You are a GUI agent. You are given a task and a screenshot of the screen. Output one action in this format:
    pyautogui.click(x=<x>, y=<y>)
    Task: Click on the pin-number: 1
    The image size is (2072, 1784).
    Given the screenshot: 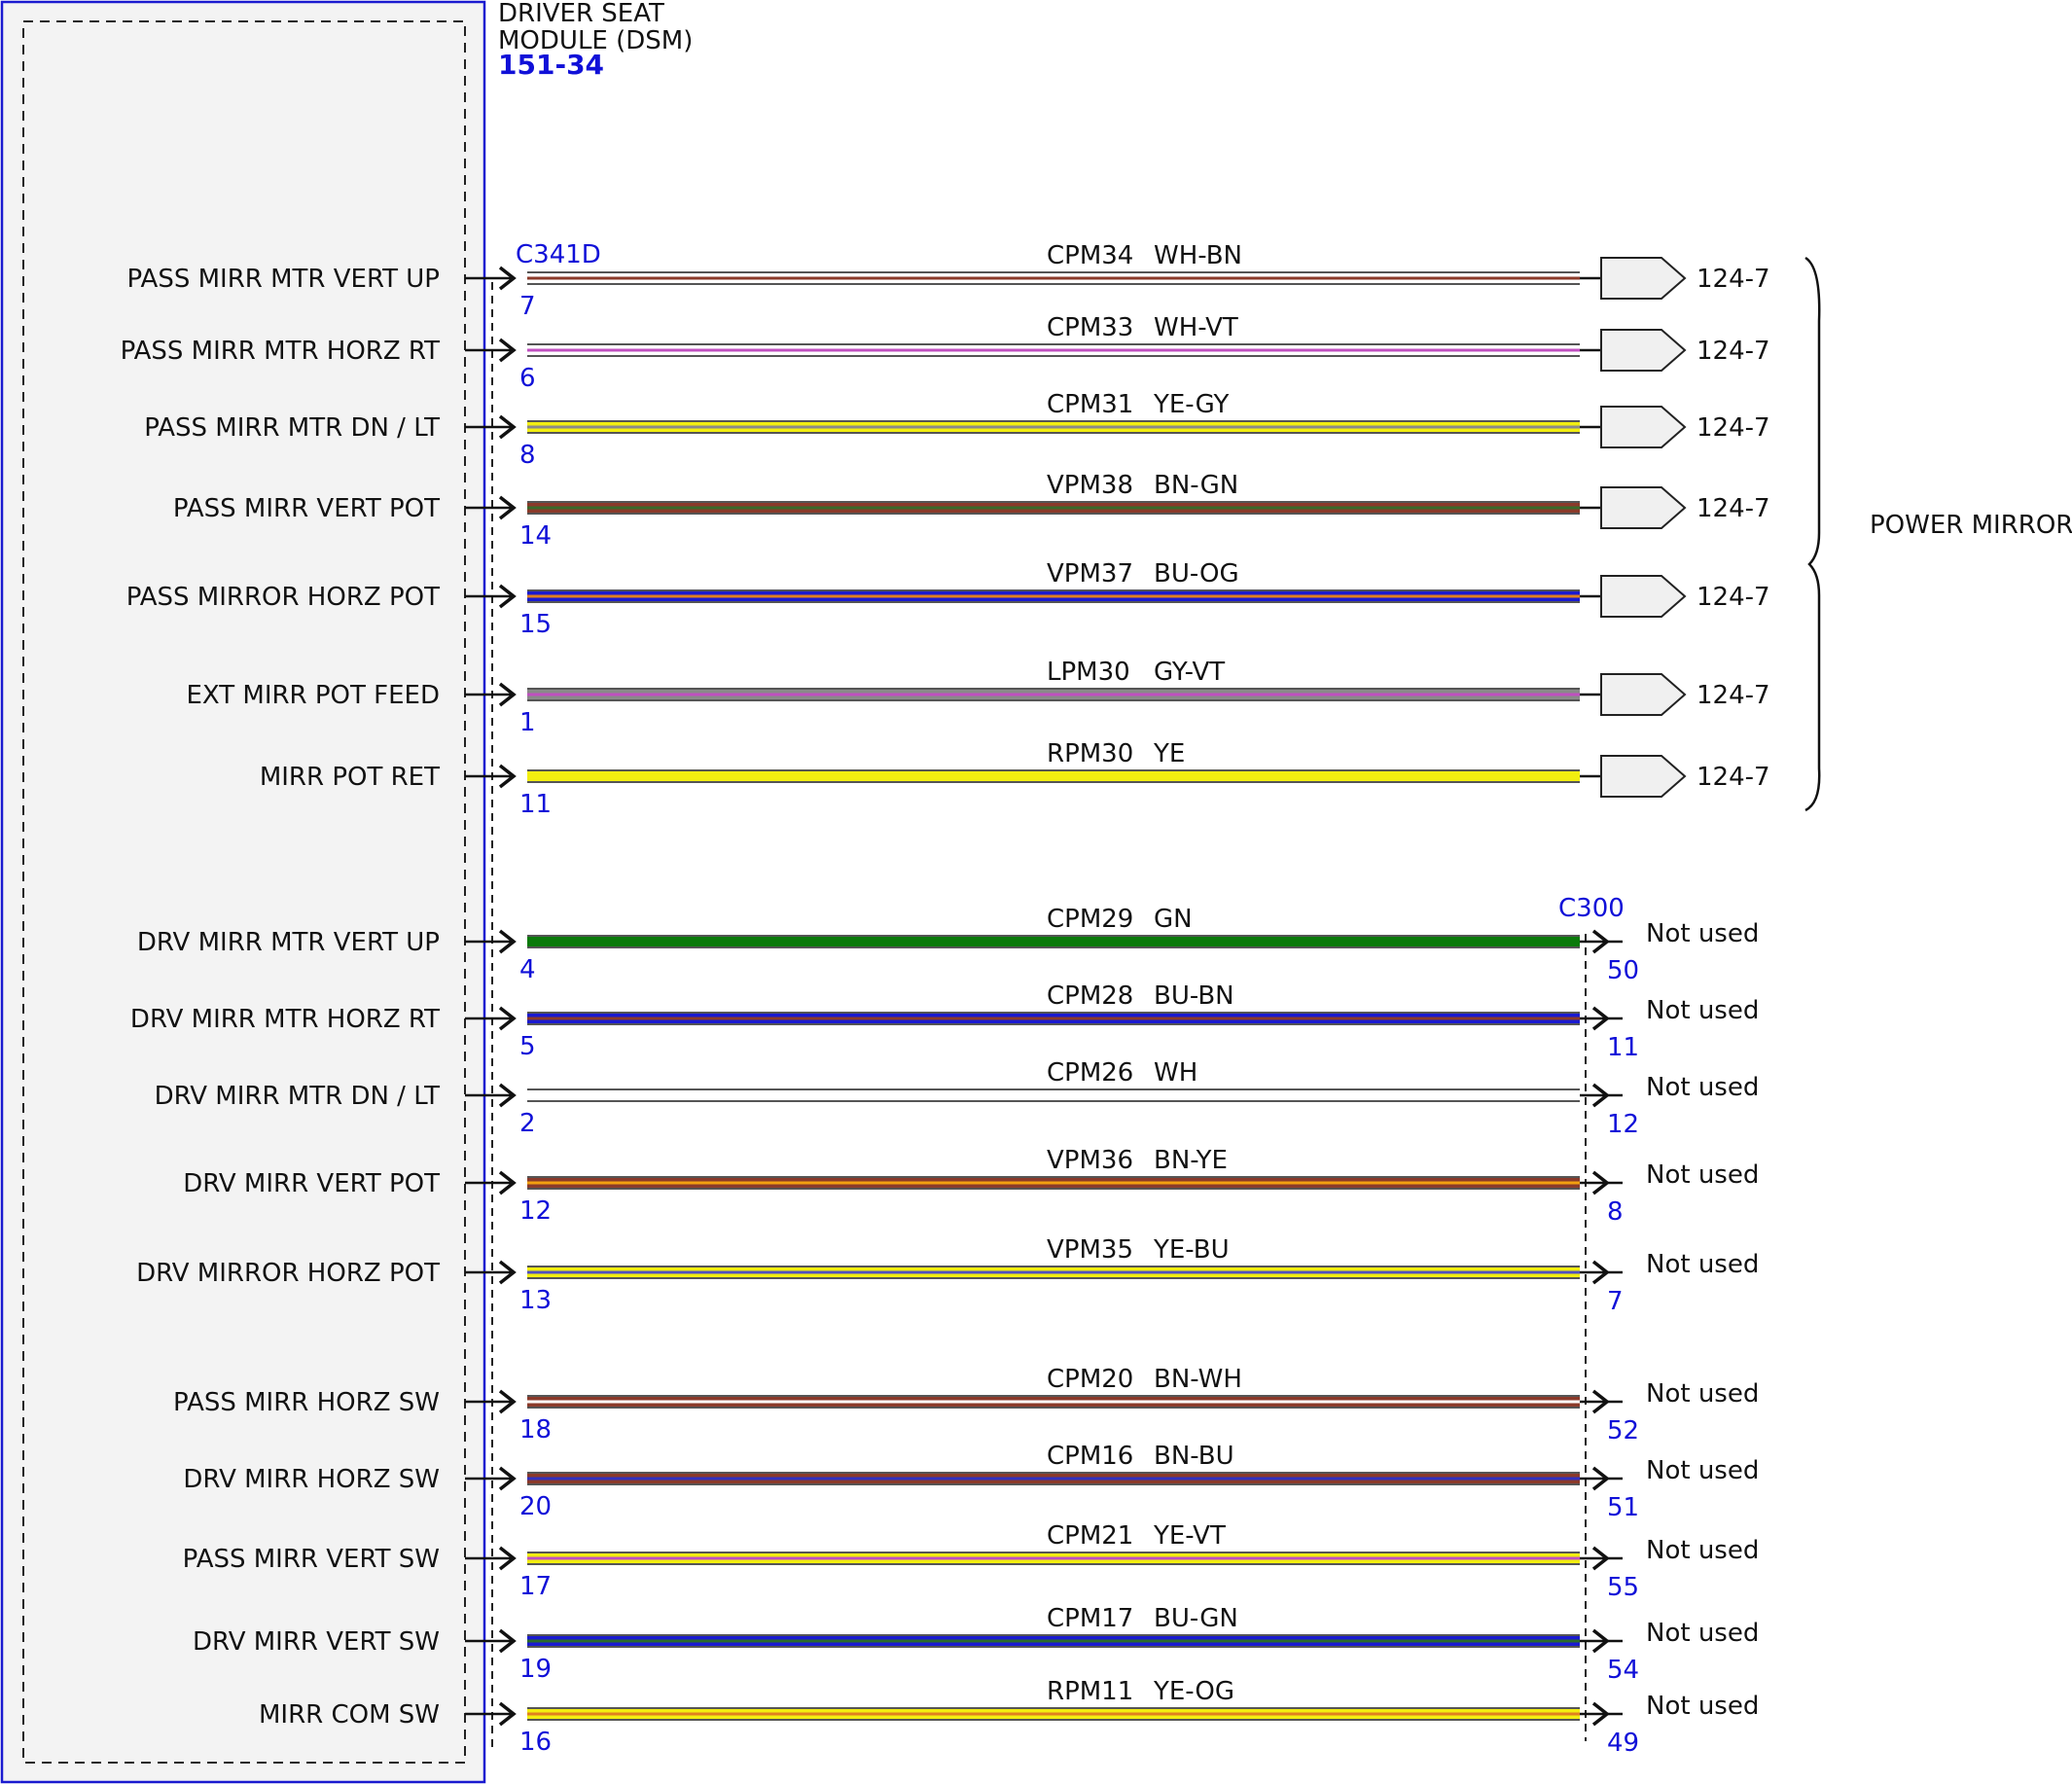 What is the action you would take?
    pyautogui.click(x=528, y=722)
    